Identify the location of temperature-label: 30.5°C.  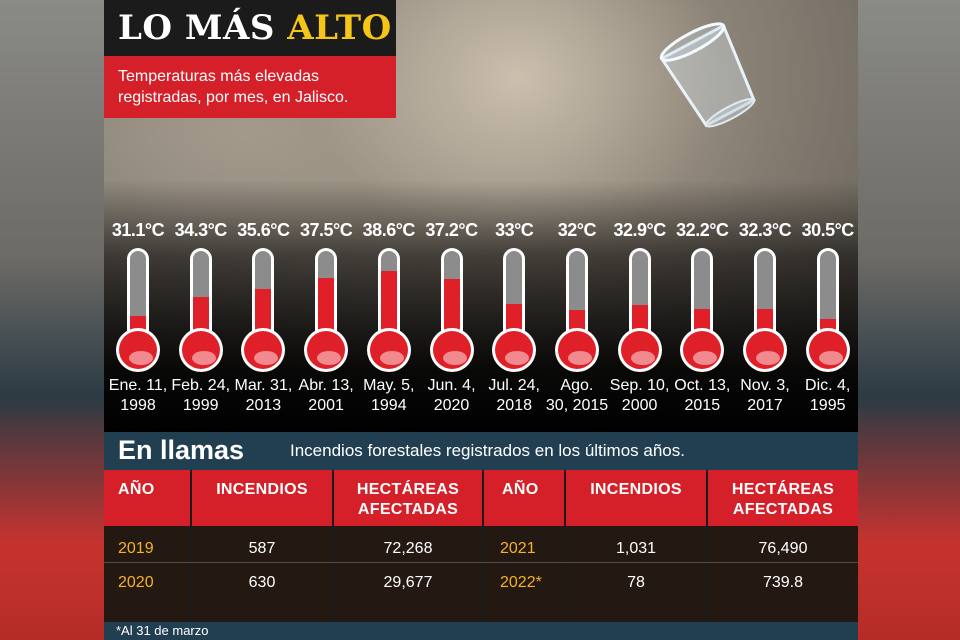
(828, 230).